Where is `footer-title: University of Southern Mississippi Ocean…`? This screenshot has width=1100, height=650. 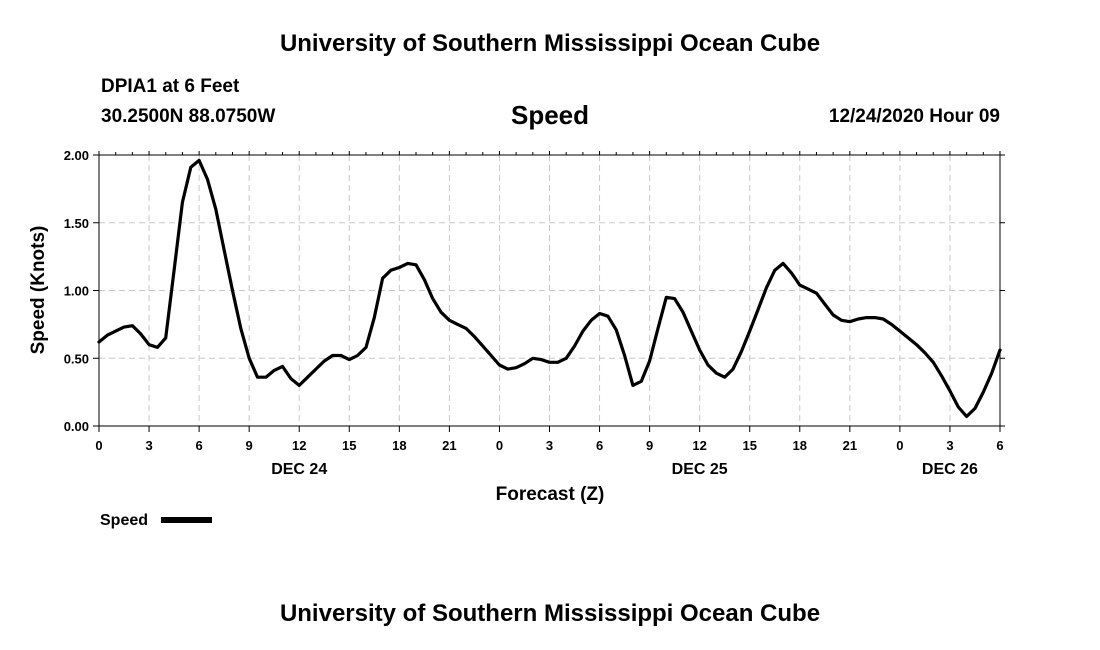 footer-title: University of Southern Mississippi Ocean… is located at coordinates (550, 613).